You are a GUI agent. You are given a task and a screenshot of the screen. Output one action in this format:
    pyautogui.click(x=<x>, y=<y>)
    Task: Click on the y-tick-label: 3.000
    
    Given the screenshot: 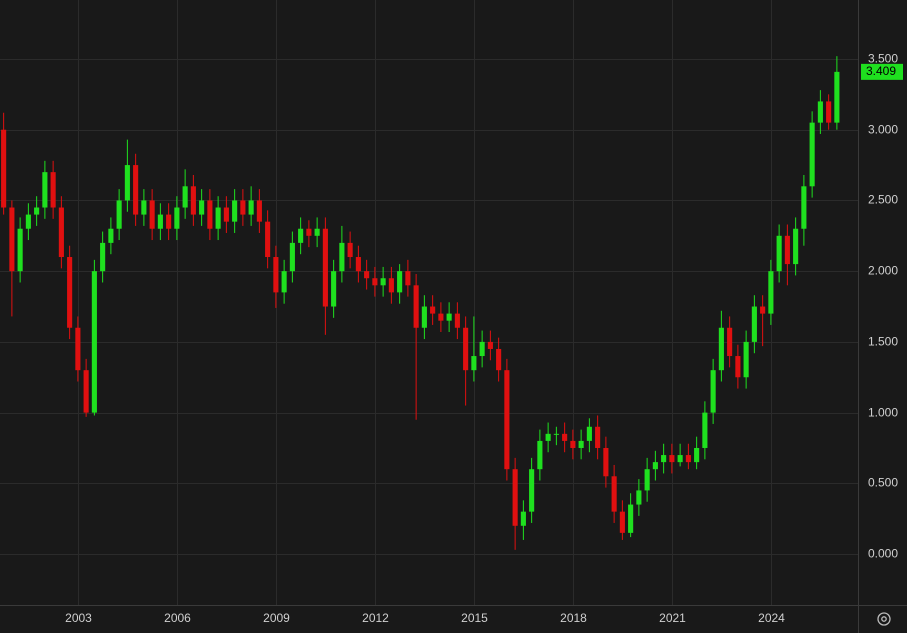 What is the action you would take?
    pyautogui.click(x=883, y=130)
    